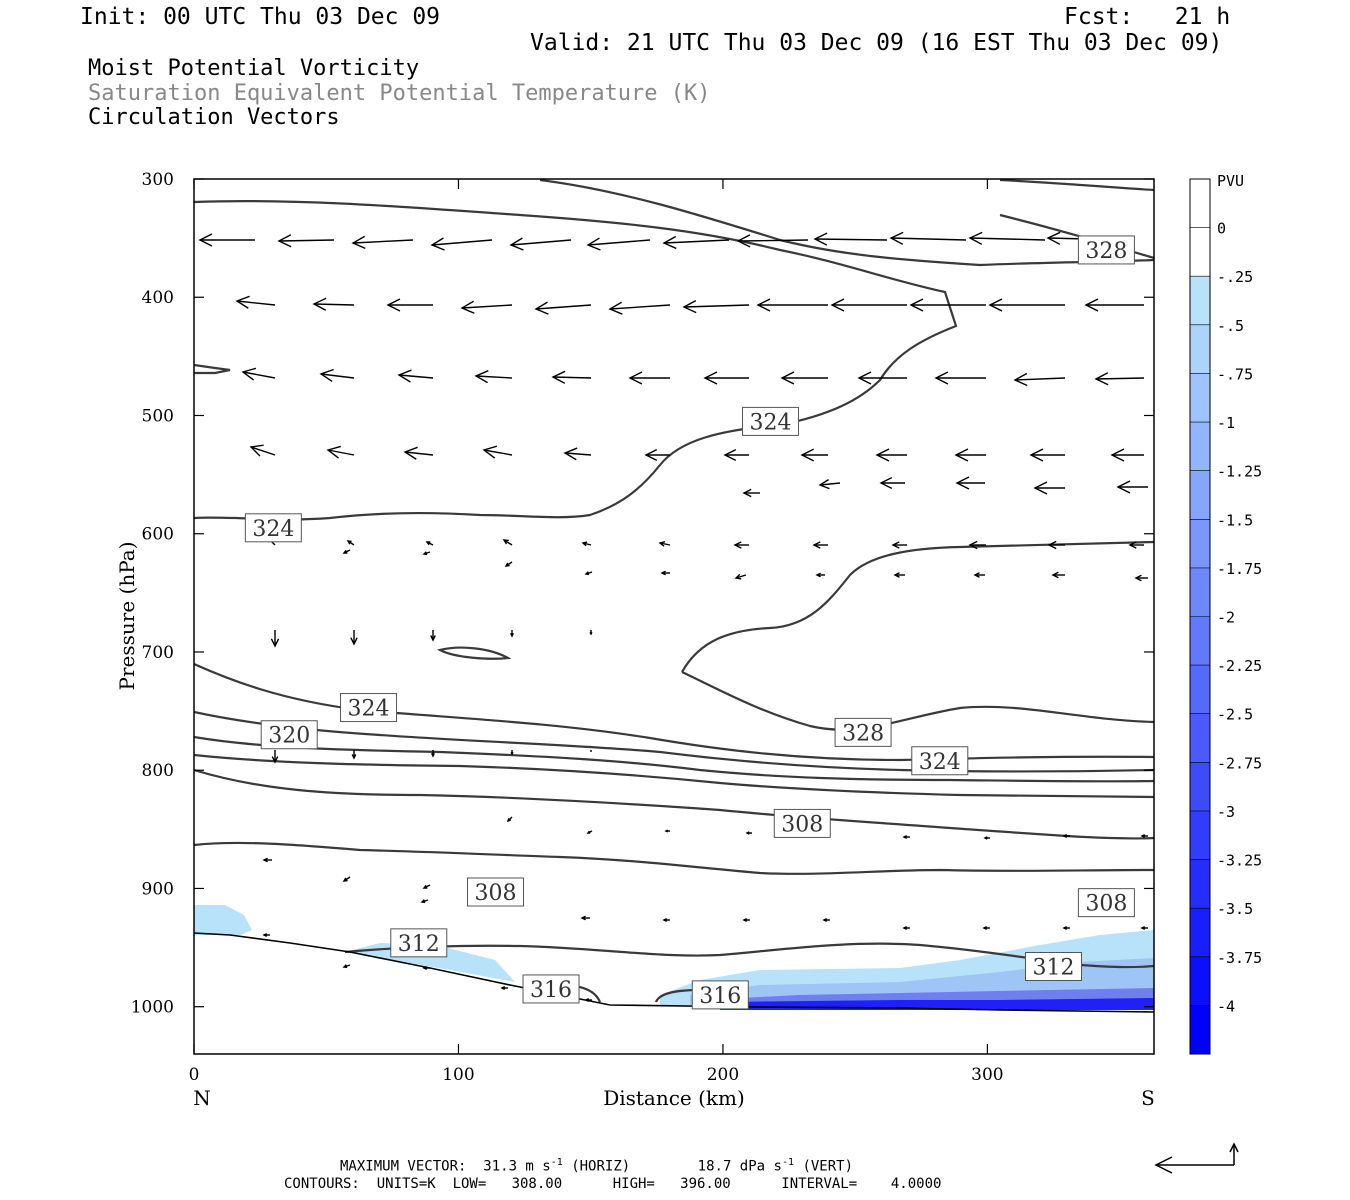 This screenshot has width=1350, height=1200. I want to click on colorbar-label: 0, so click(1221, 229).